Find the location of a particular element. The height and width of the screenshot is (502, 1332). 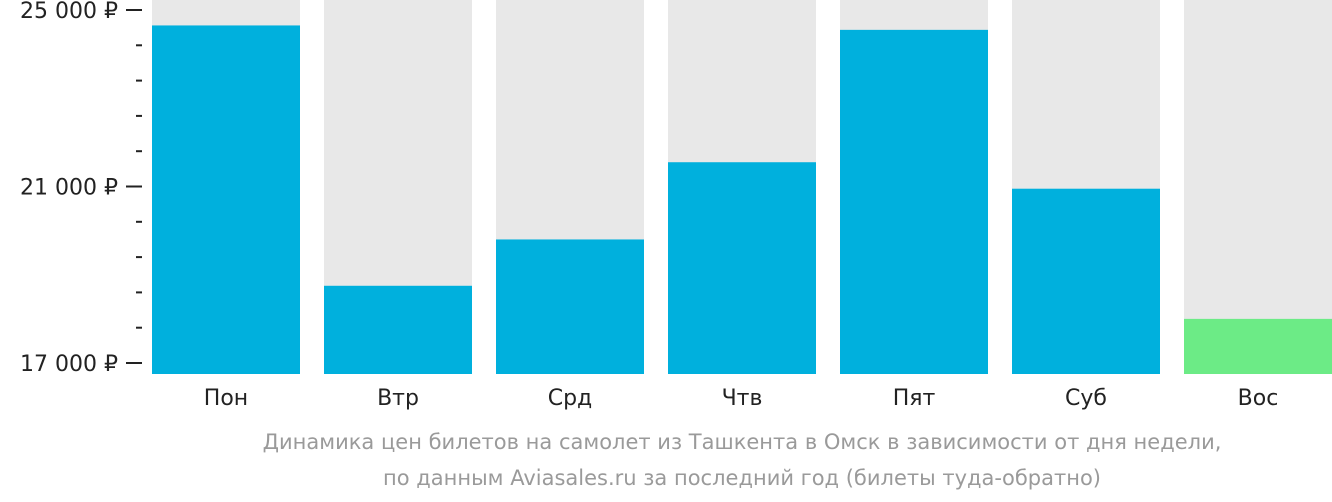

y-tick-label-3: 25 000 ₽ is located at coordinates (69, 12).